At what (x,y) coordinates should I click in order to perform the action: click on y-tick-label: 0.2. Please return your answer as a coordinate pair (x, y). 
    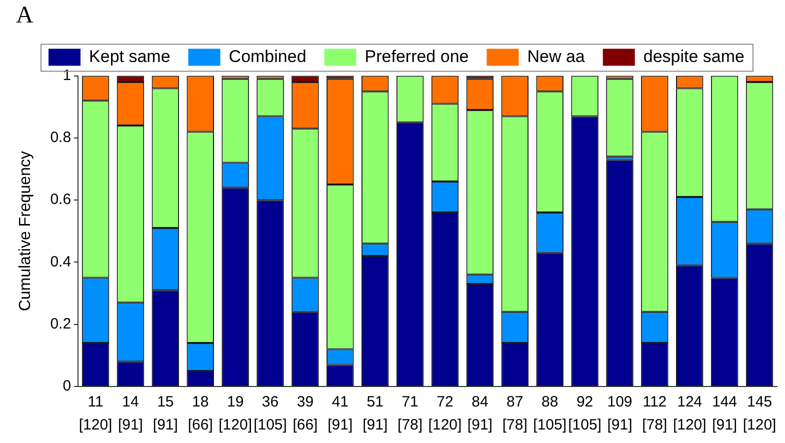
    Looking at the image, I should click on (61, 324).